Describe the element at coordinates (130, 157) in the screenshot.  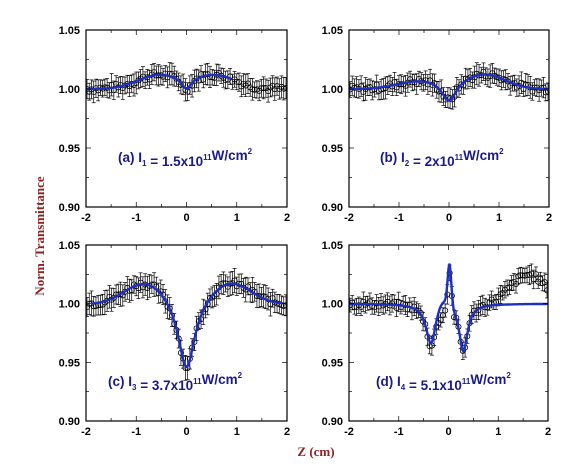
I see `annotation-text: (a) I` at that location.